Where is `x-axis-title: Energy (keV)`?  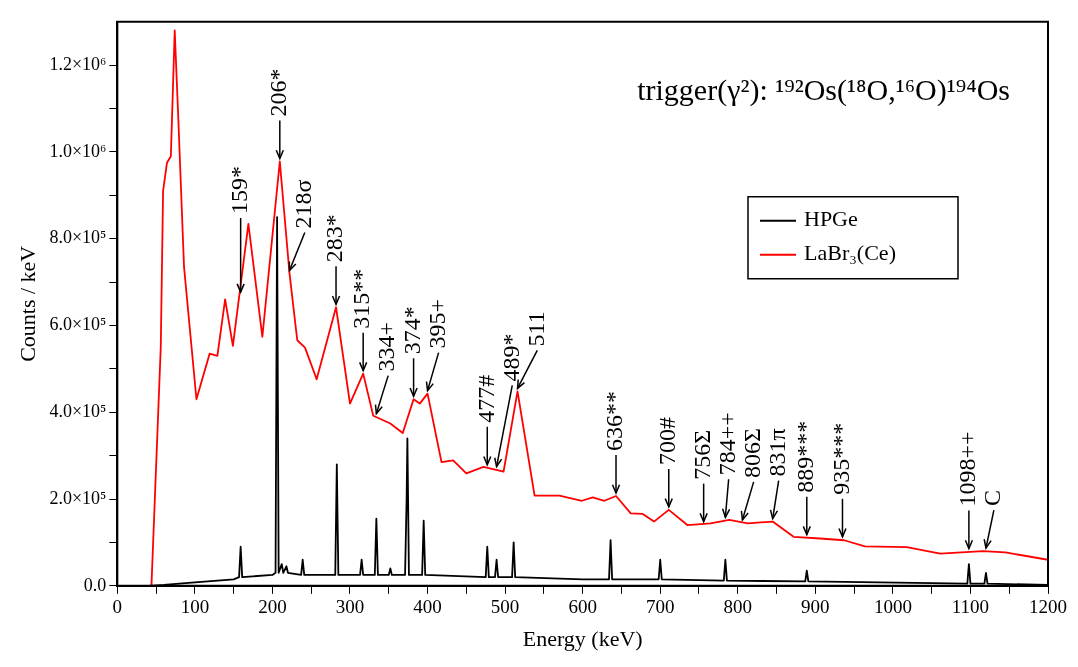
x-axis-title: Energy (keV) is located at coordinates (582, 638).